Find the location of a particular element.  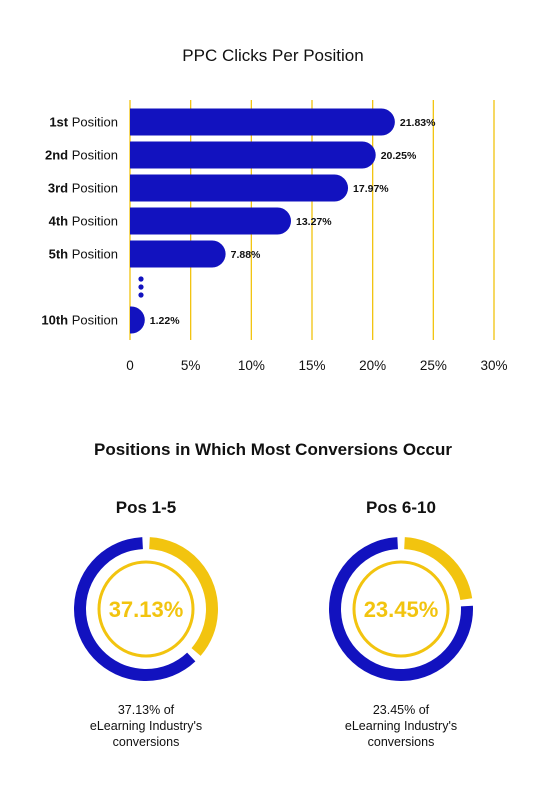

donut-center-value: 37.13% is located at coordinates (146, 609).